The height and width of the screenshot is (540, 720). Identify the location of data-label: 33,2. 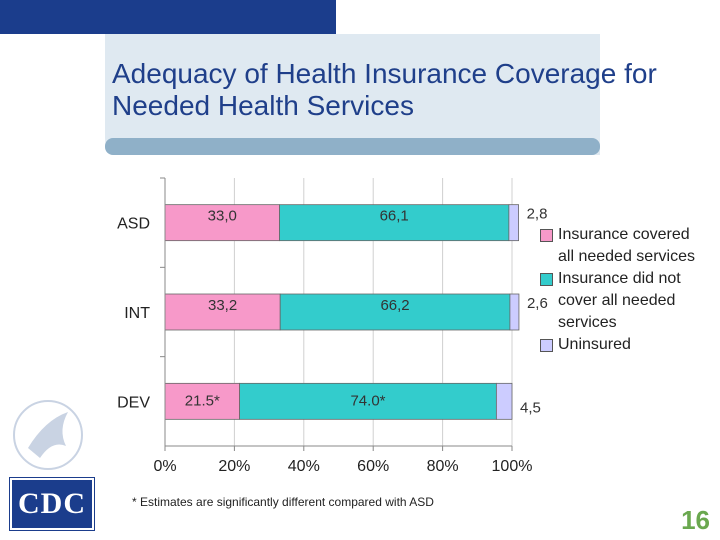
(222, 305).